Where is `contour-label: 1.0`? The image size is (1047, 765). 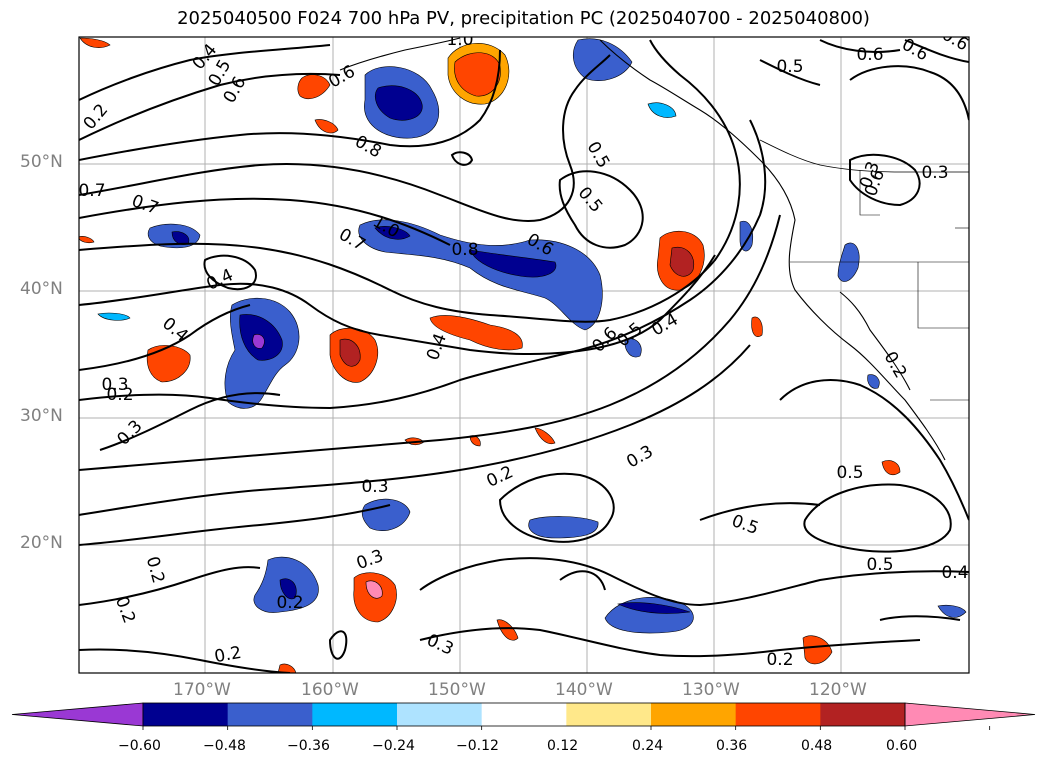
contour-label: 1.0 is located at coordinates (459, 40).